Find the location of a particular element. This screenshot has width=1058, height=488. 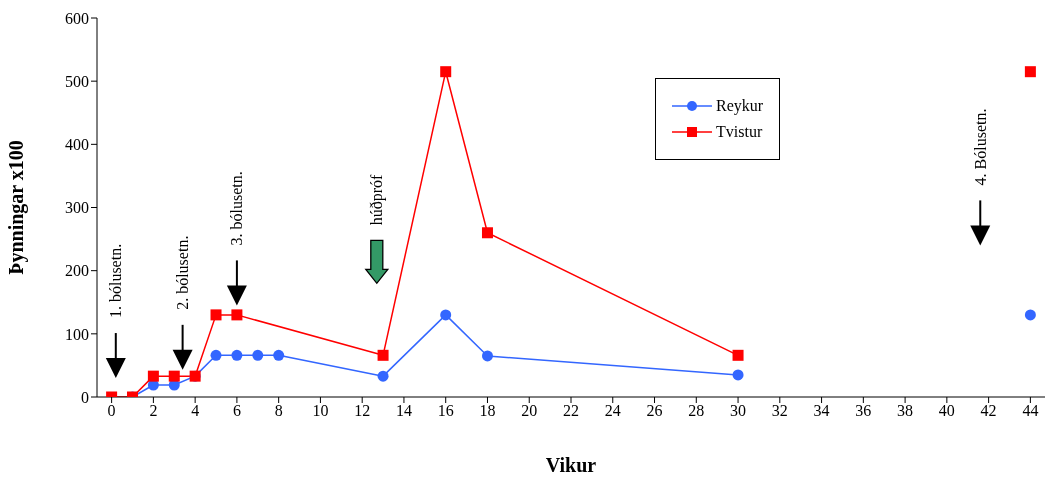

annotation: 3. bólusetn. is located at coordinates (237, 208).